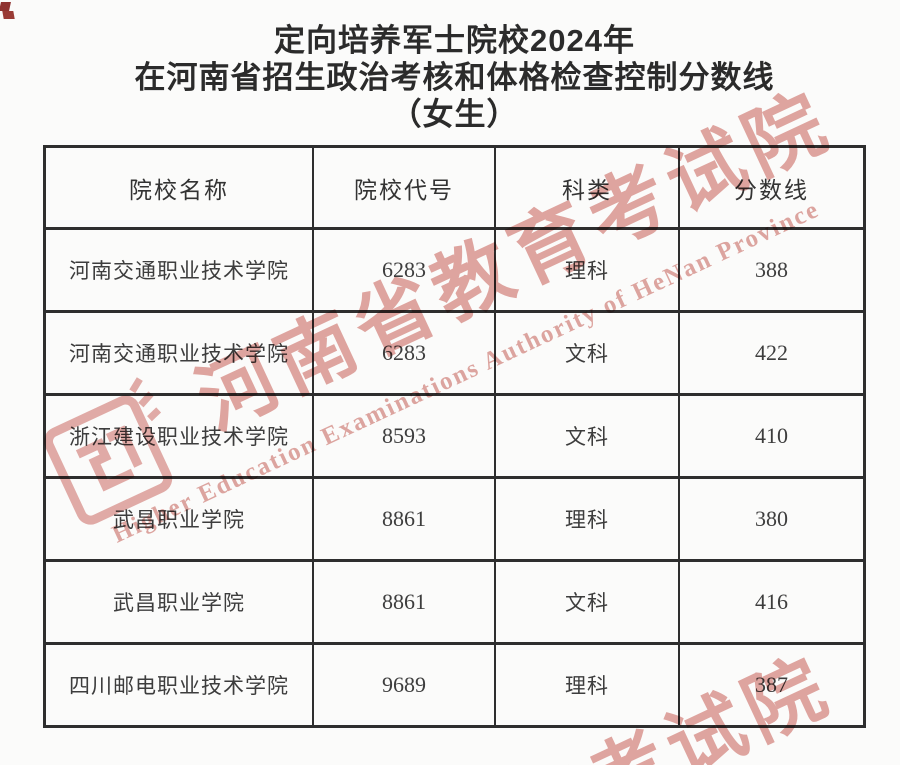  Describe the element at coordinates (770, 268) in the screenshot. I see `score-cell: 388` at that location.